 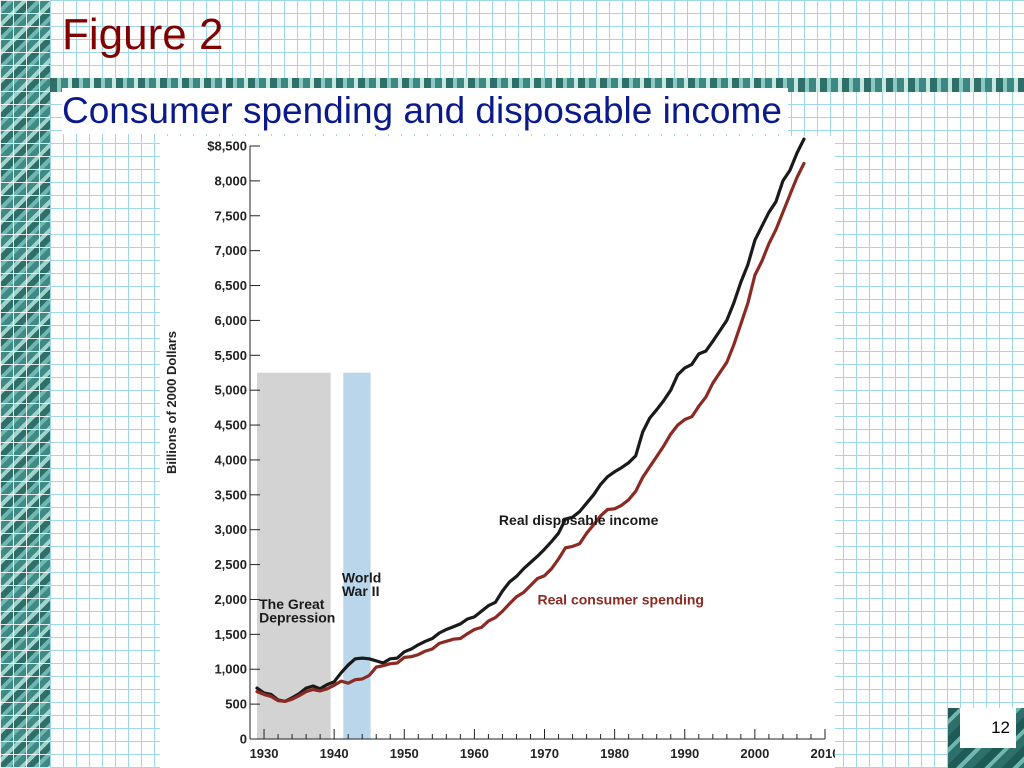 I want to click on y-tick-label: 1,000, so click(x=230, y=669).